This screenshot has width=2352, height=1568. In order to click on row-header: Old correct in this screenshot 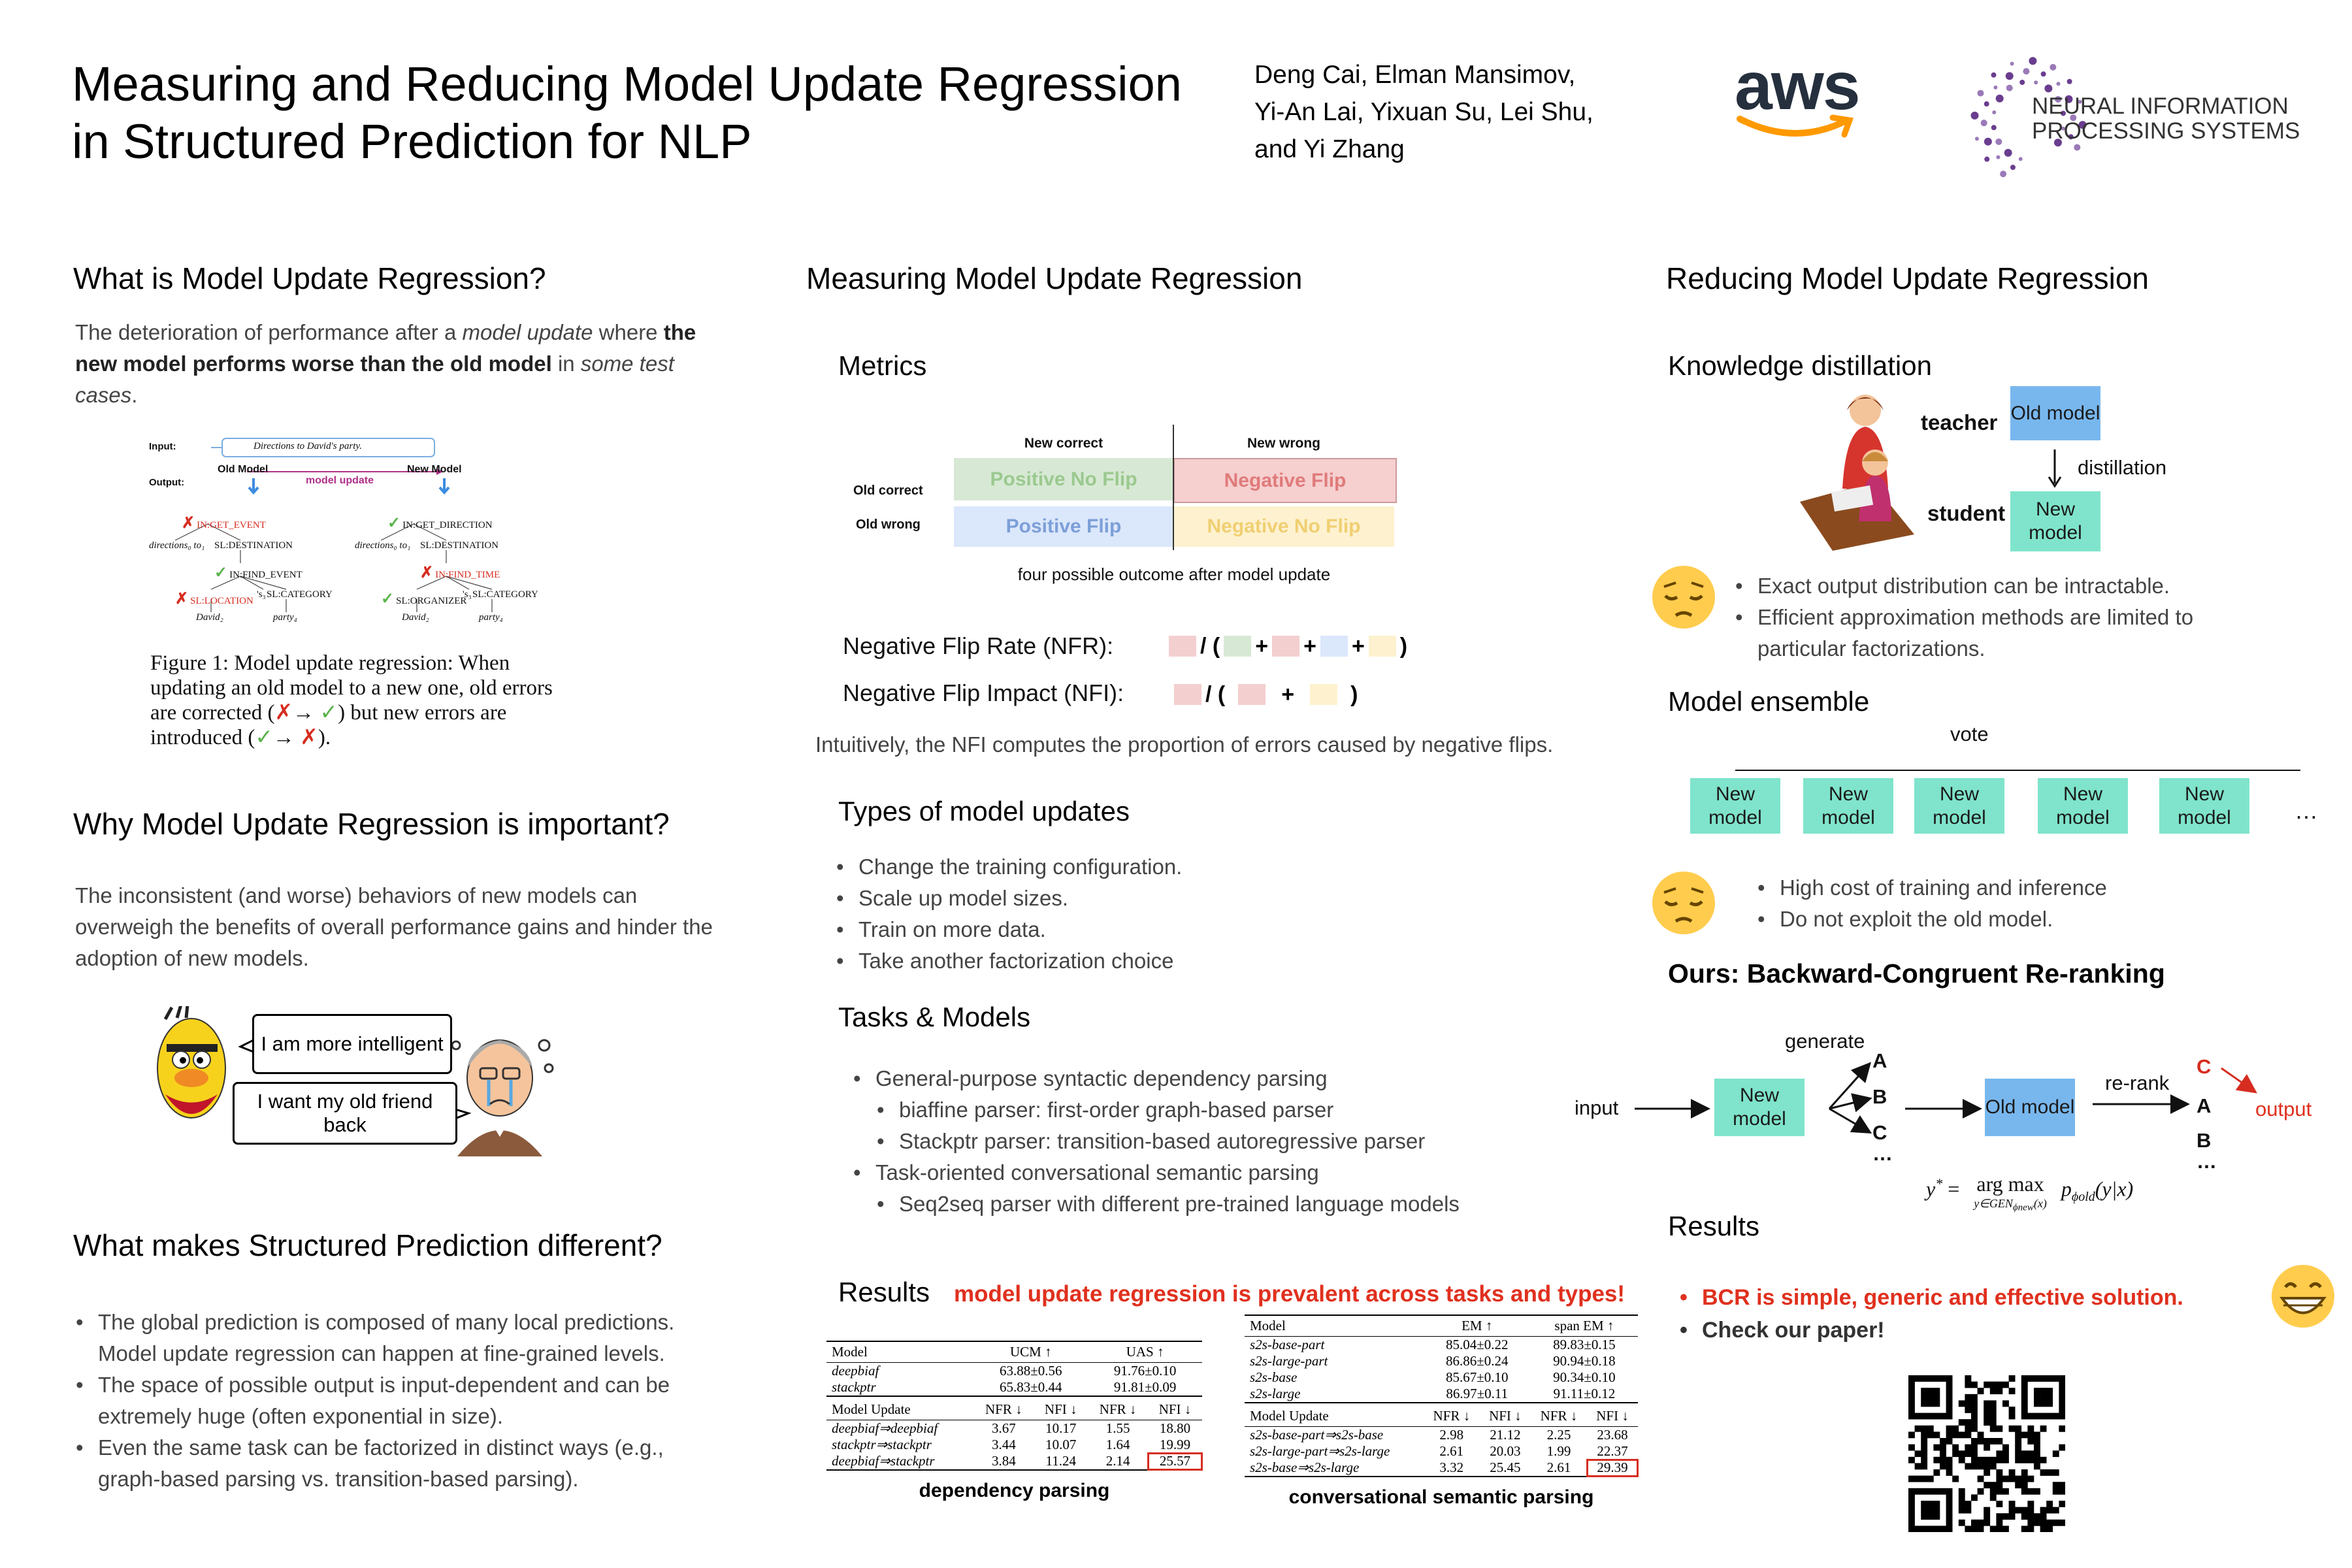, I will do `click(888, 490)`.